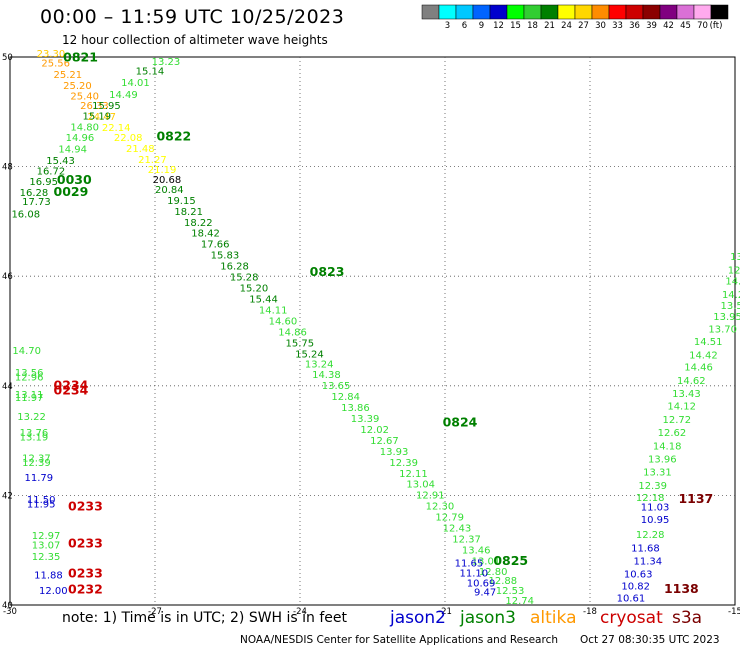  Describe the element at coordinates (234, 267) in the screenshot. I see `swh-point: 16.28` at that location.